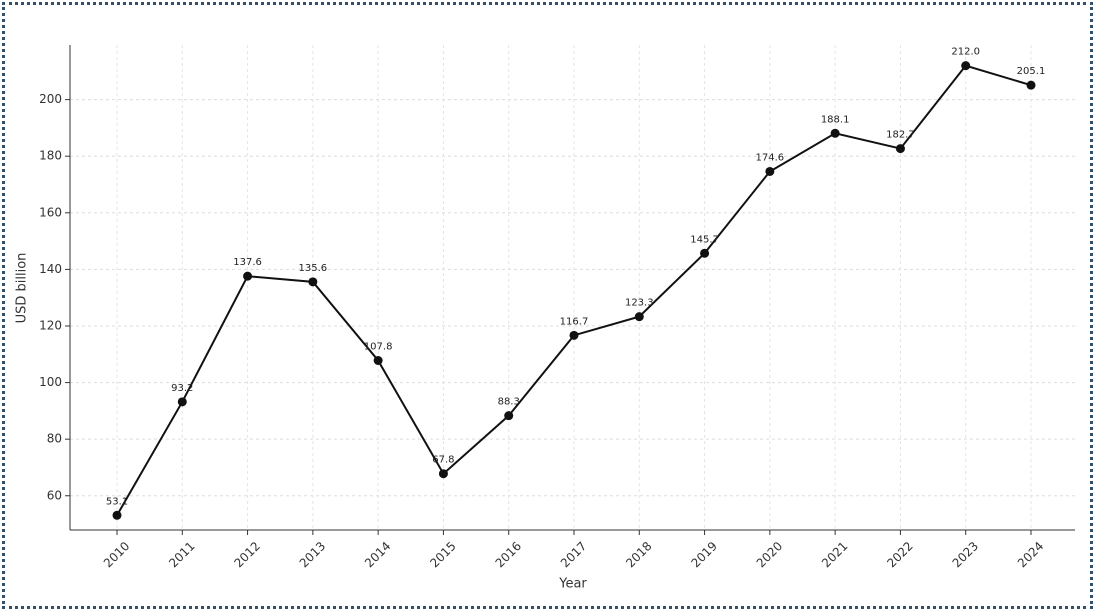  What do you see at coordinates (50, 269) in the screenshot?
I see `y-tick-label: 140` at bounding box center [50, 269].